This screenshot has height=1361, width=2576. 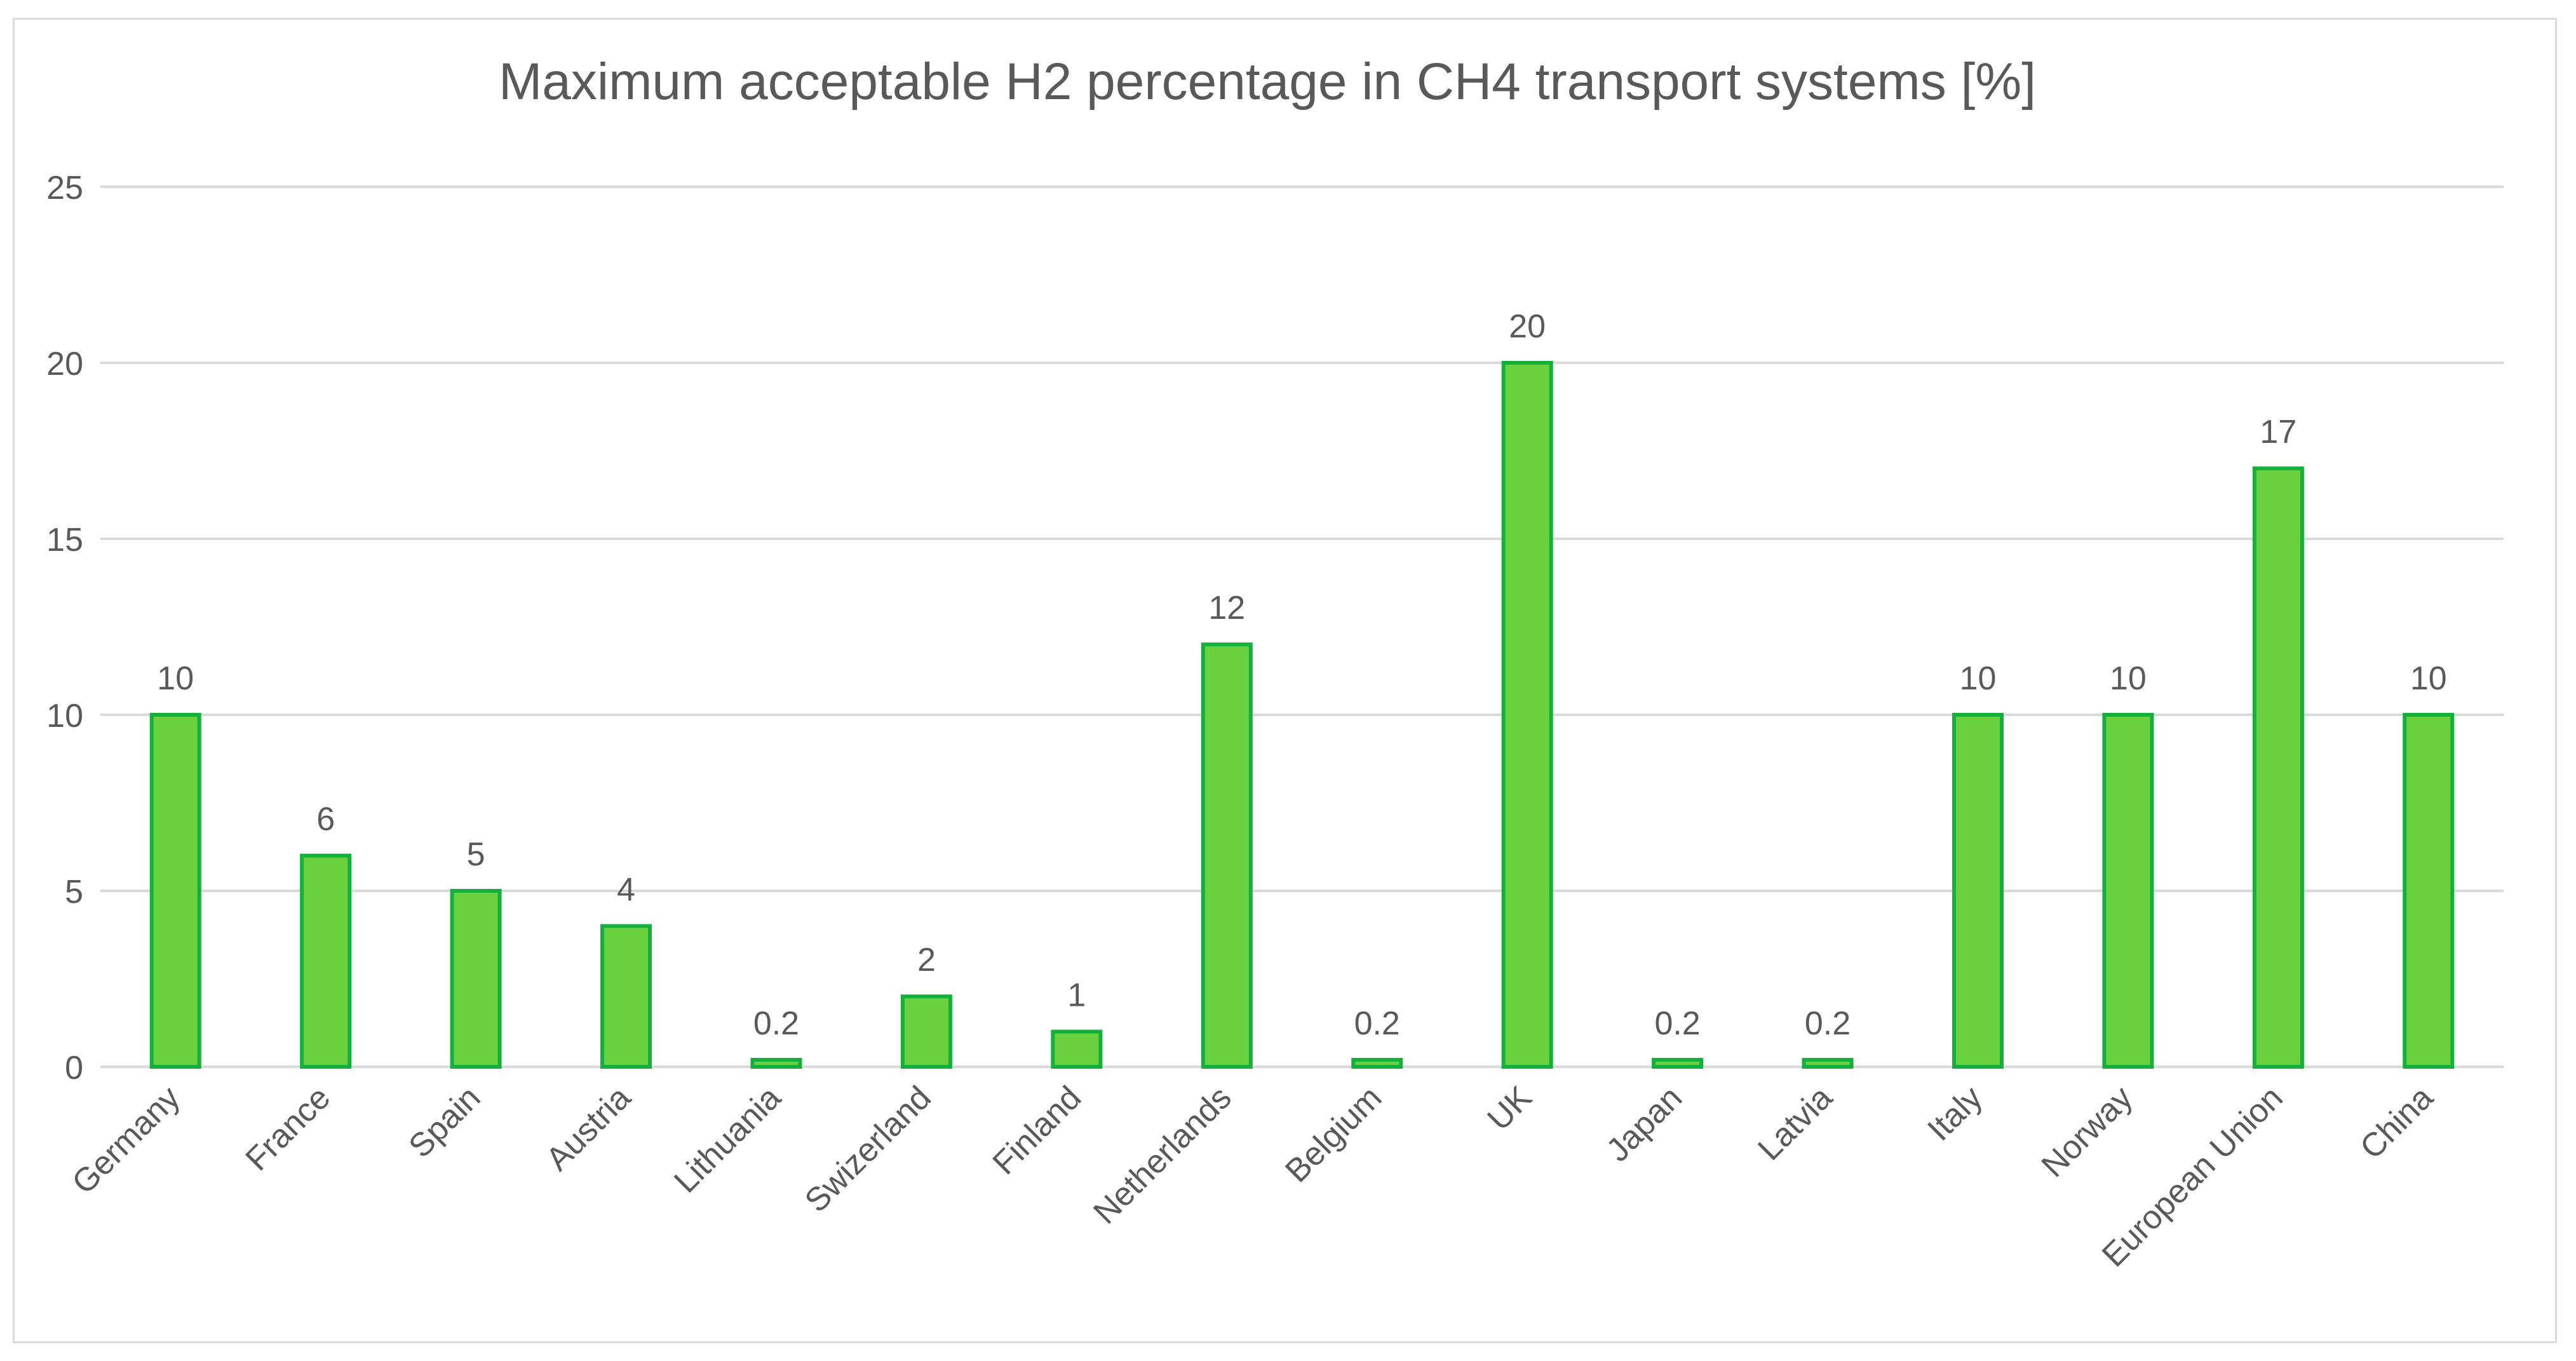 What do you see at coordinates (1333, 1134) in the screenshot?
I see `x-tick-label: Belgium` at bounding box center [1333, 1134].